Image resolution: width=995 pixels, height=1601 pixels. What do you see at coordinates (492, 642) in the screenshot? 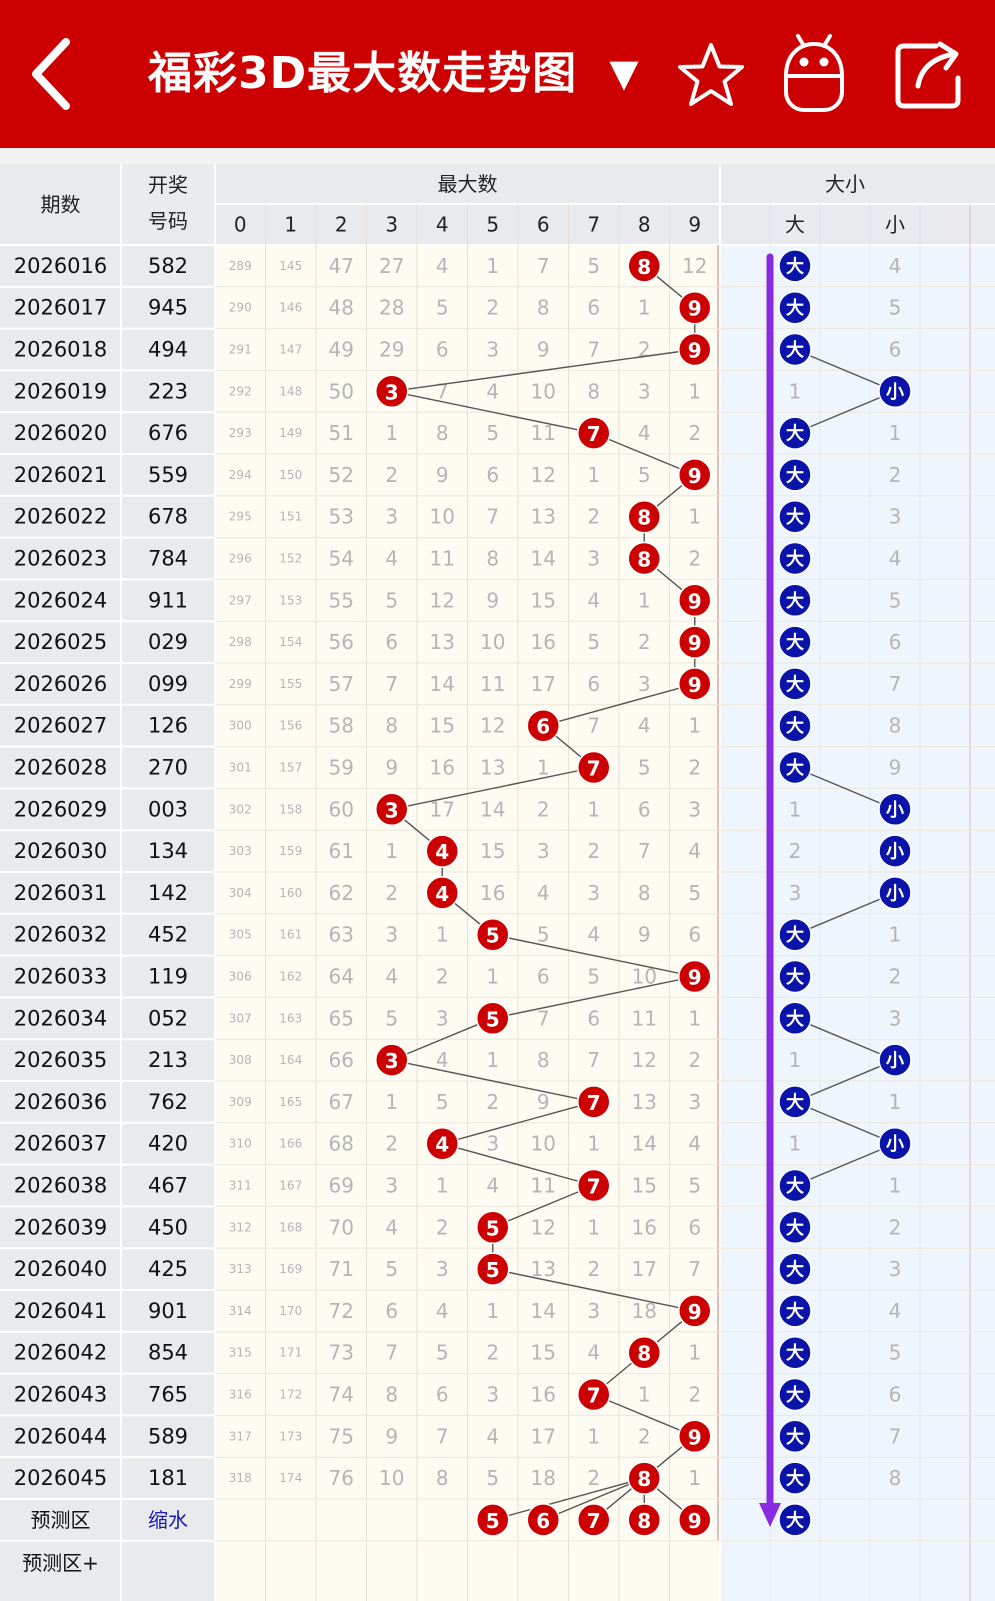
I see `miss-value: 10` at bounding box center [492, 642].